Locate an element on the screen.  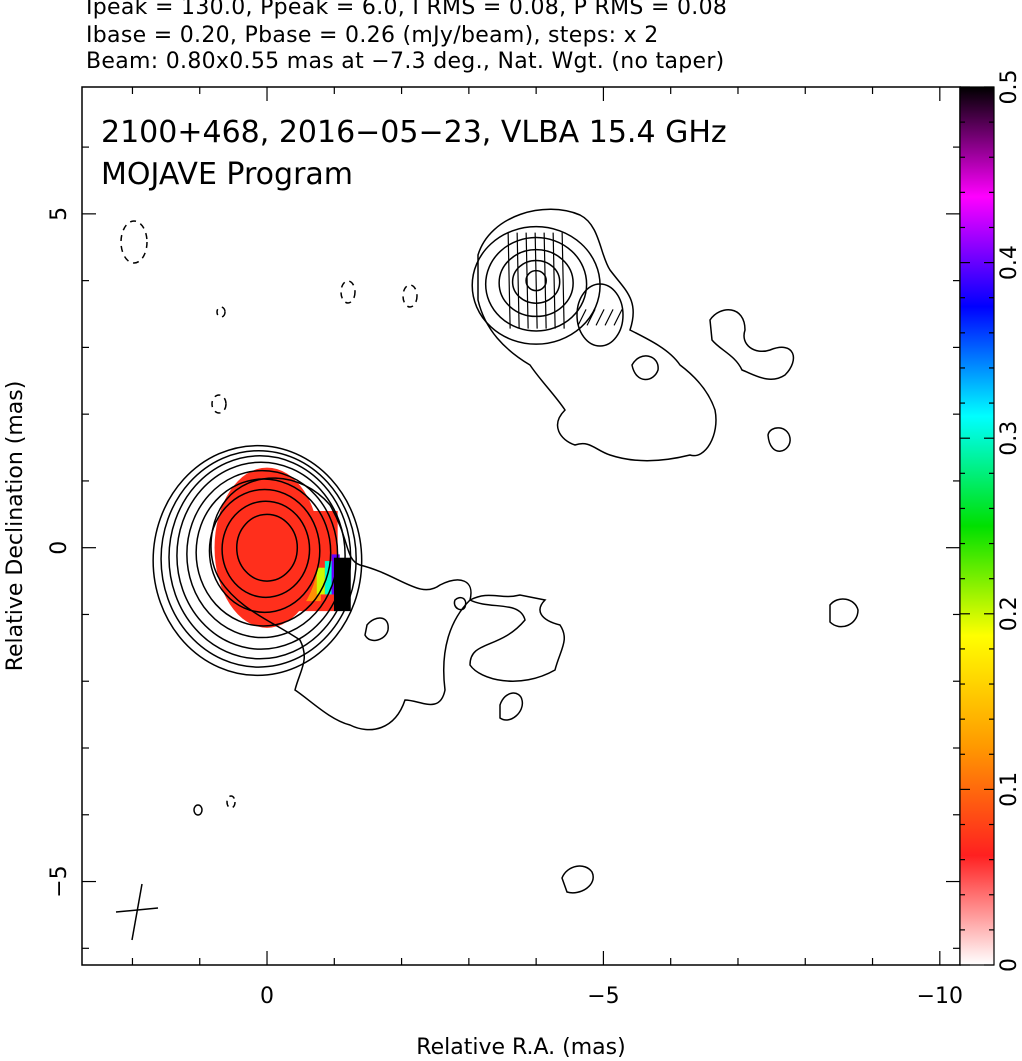
colorbar-tick-labels: 0 0.1 0.2 0.3 0.4 0.5 is located at coordinates (1009, 521).